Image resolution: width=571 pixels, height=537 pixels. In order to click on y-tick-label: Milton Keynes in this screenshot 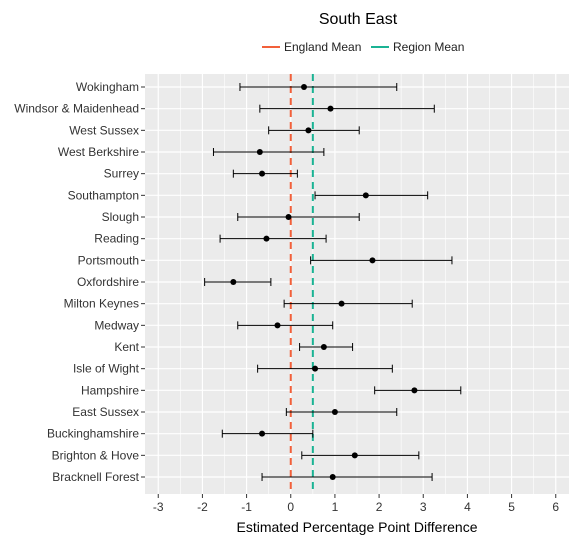, I will do `click(101, 304)`.